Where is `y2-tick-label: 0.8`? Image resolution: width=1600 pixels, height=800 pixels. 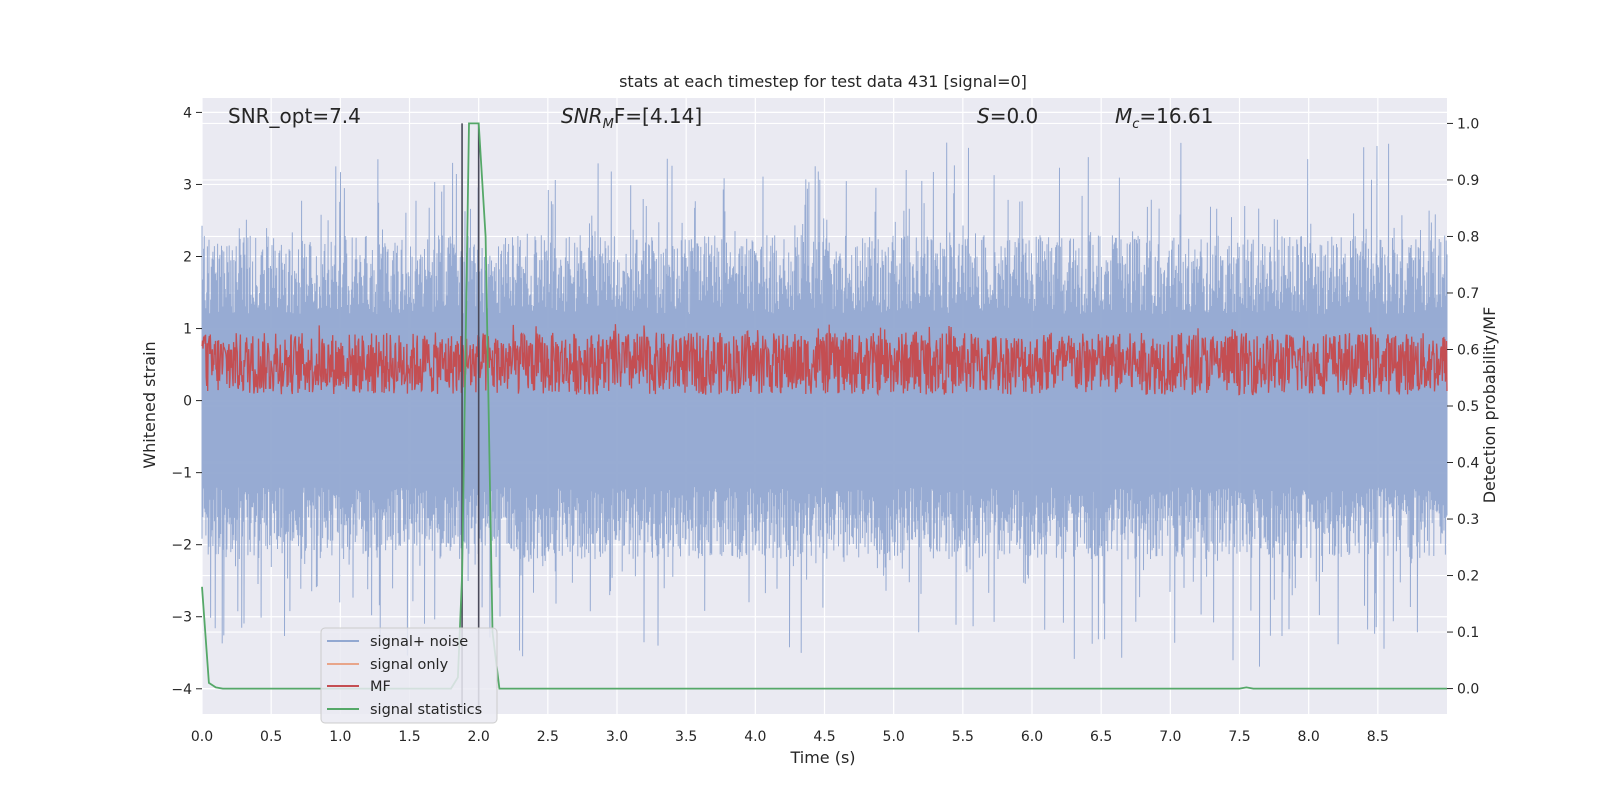 y2-tick-label: 0.8 is located at coordinates (1468, 237).